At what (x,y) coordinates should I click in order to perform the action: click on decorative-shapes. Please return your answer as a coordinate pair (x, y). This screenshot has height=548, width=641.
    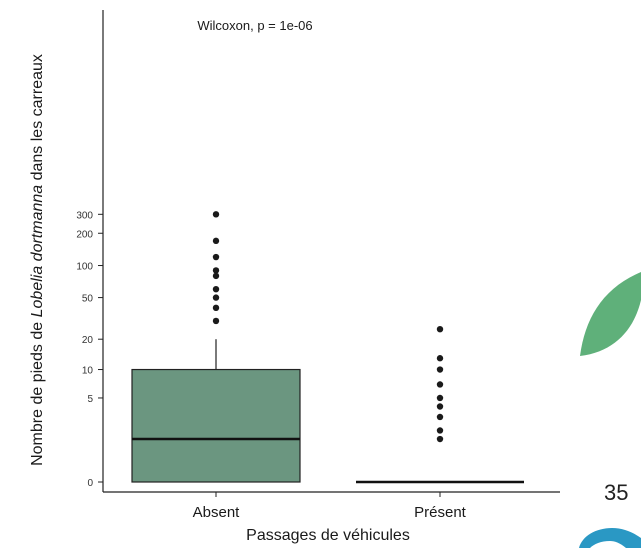
    Looking at the image, I should click on (610, 410).